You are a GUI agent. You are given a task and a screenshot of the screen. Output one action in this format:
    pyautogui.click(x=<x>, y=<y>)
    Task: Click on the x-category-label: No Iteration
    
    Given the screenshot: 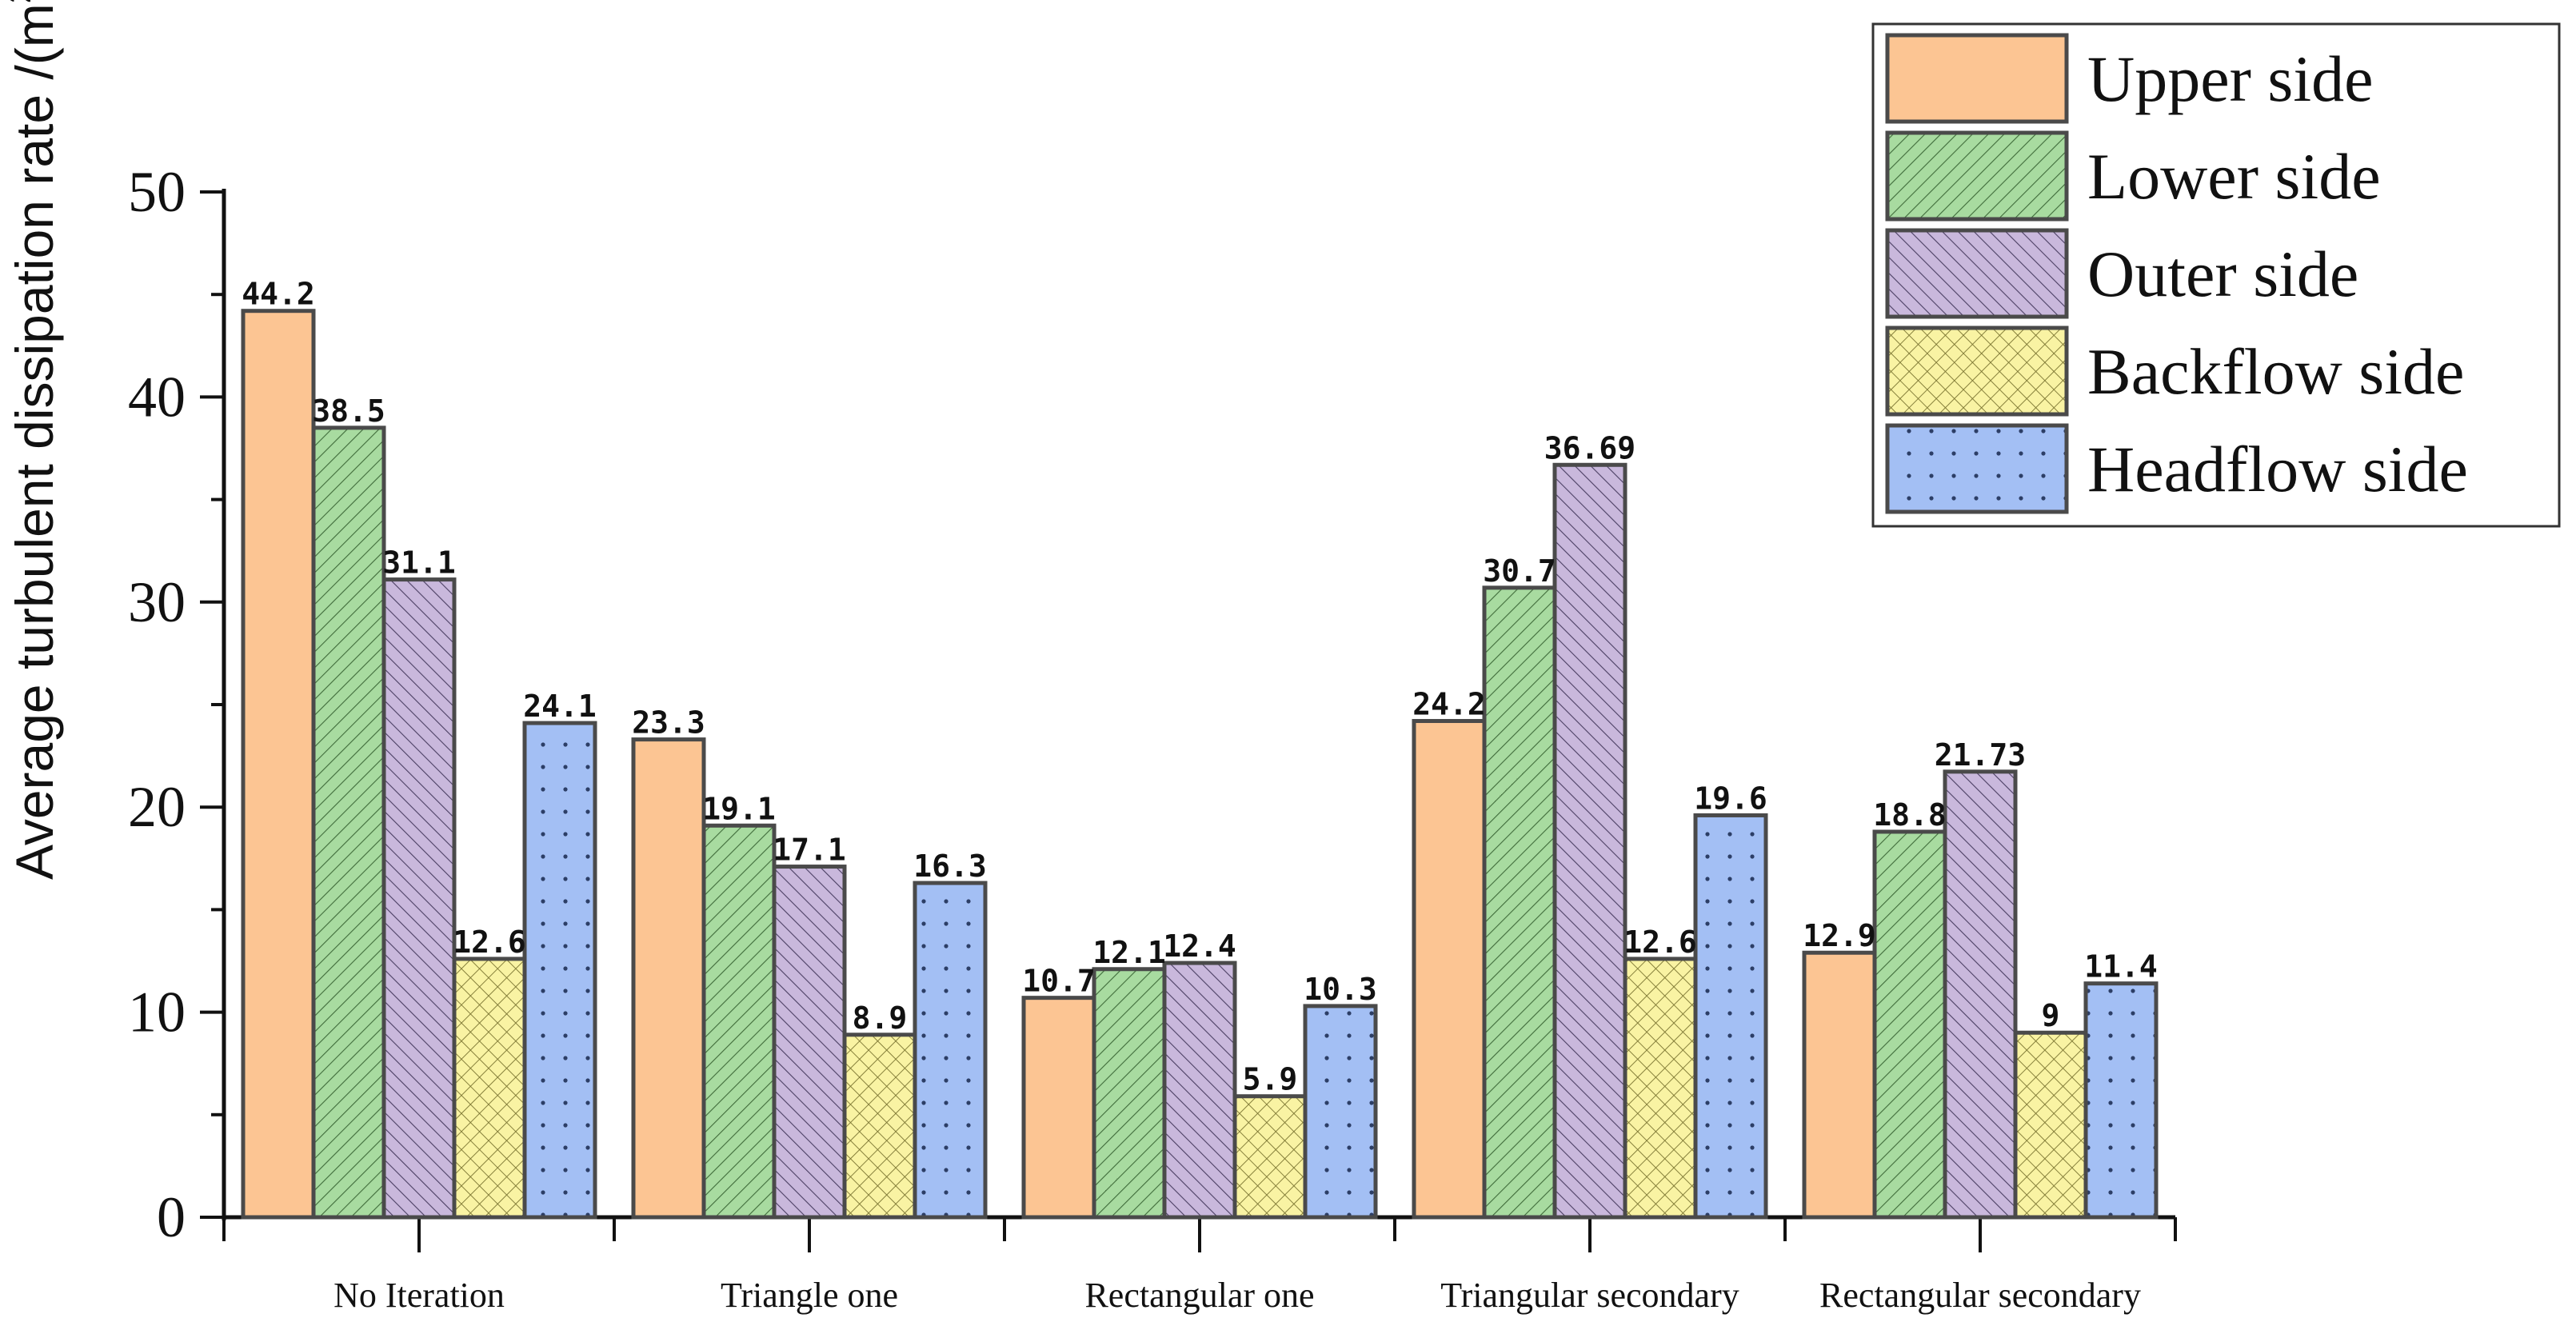 What is the action you would take?
    pyautogui.click(x=419, y=1296)
    